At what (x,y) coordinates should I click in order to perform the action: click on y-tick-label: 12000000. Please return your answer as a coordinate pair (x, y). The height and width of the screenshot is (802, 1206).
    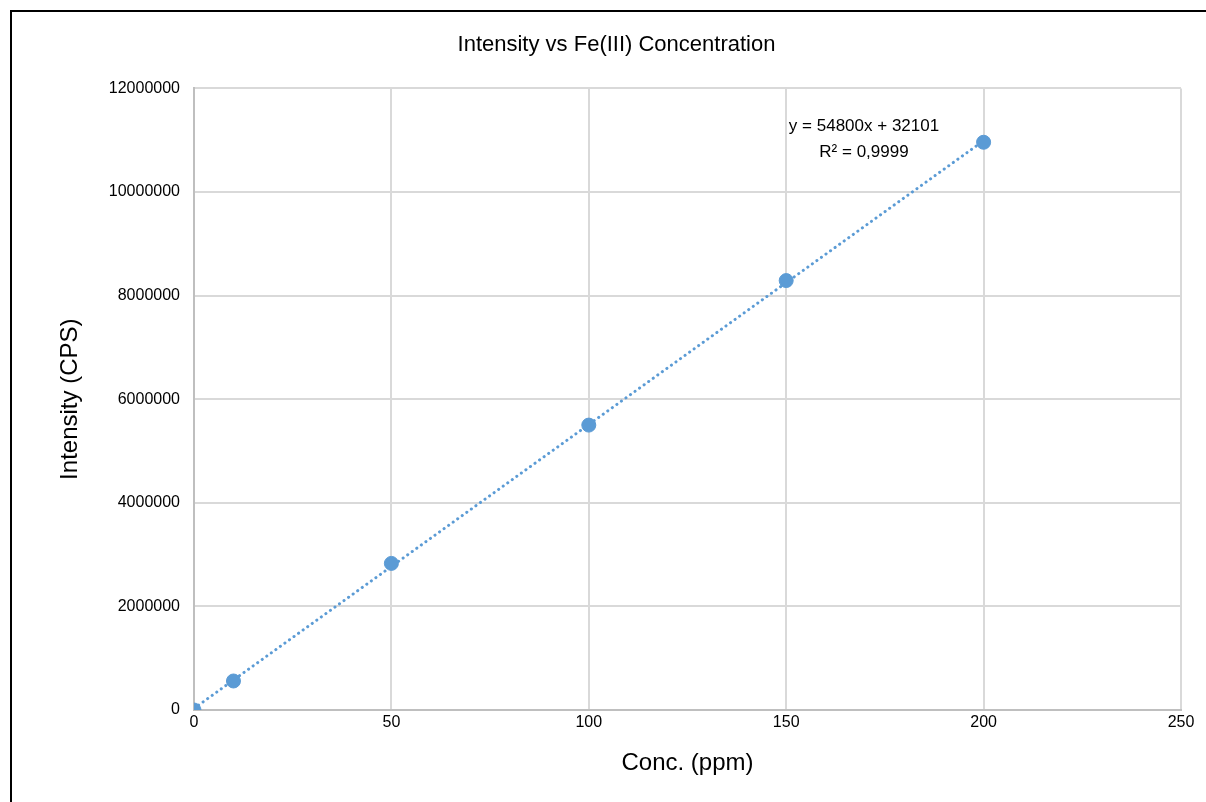
    Looking at the image, I should click on (144, 87).